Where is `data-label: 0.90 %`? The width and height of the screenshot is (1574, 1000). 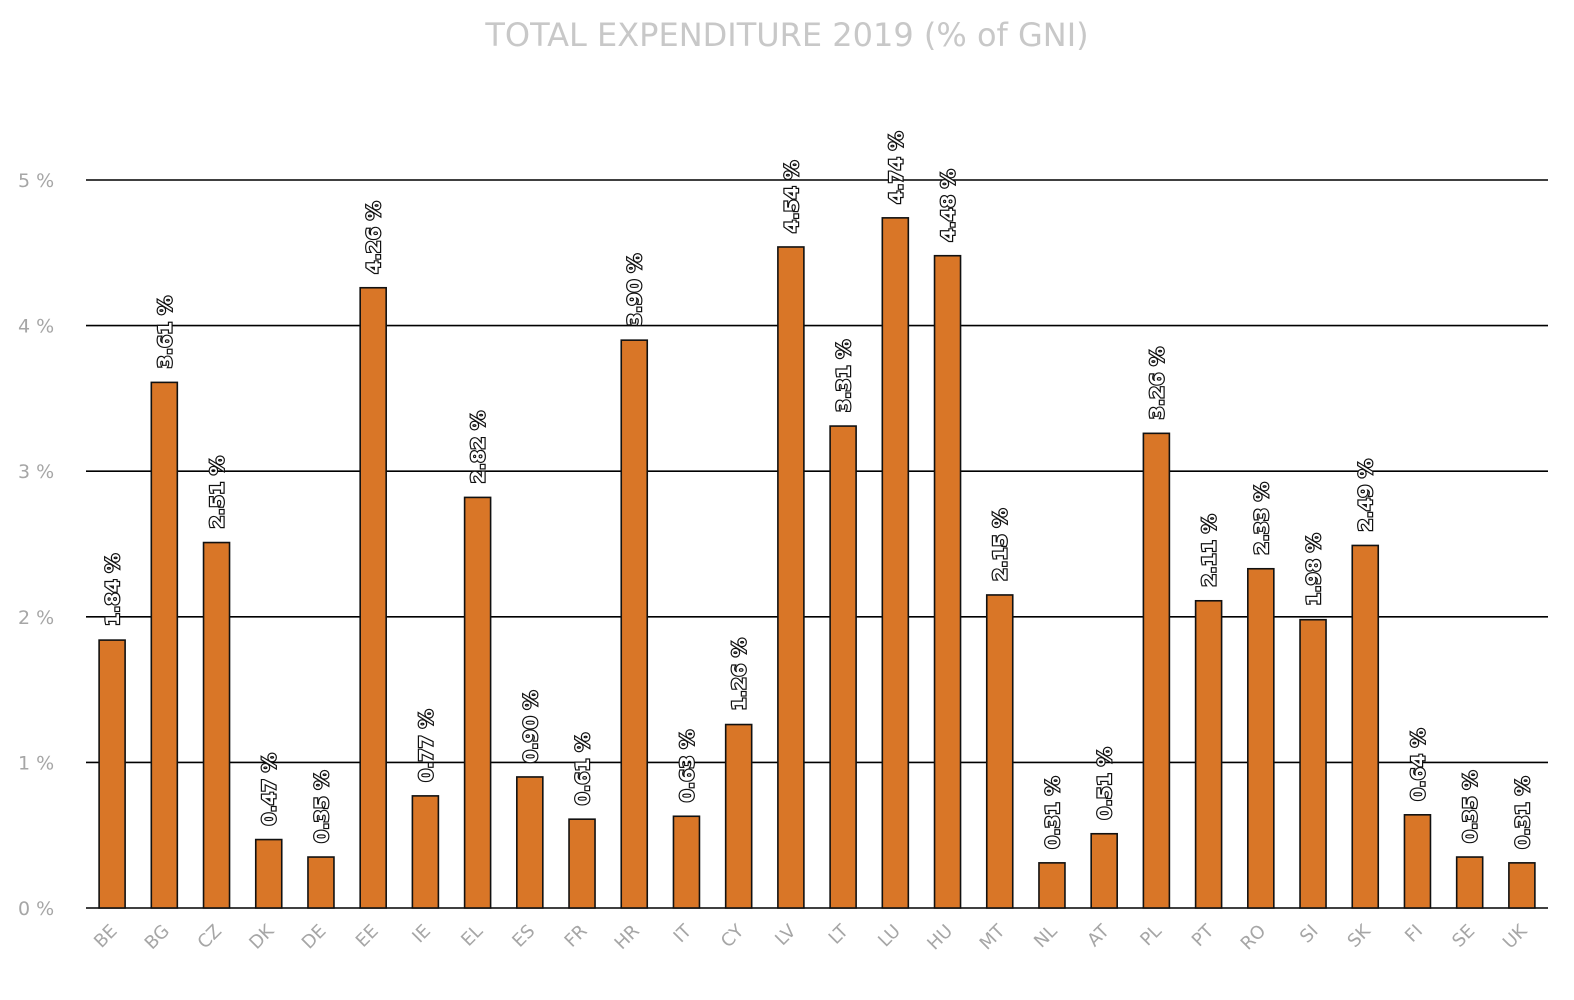 data-label: 0.90 % is located at coordinates (531, 726).